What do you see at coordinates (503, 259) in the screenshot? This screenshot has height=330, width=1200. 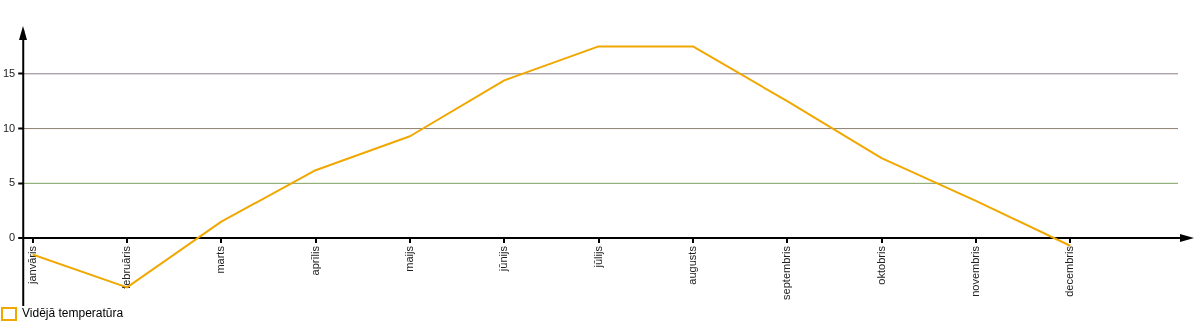 I see `x-tick-label: jūnijs` at bounding box center [503, 259].